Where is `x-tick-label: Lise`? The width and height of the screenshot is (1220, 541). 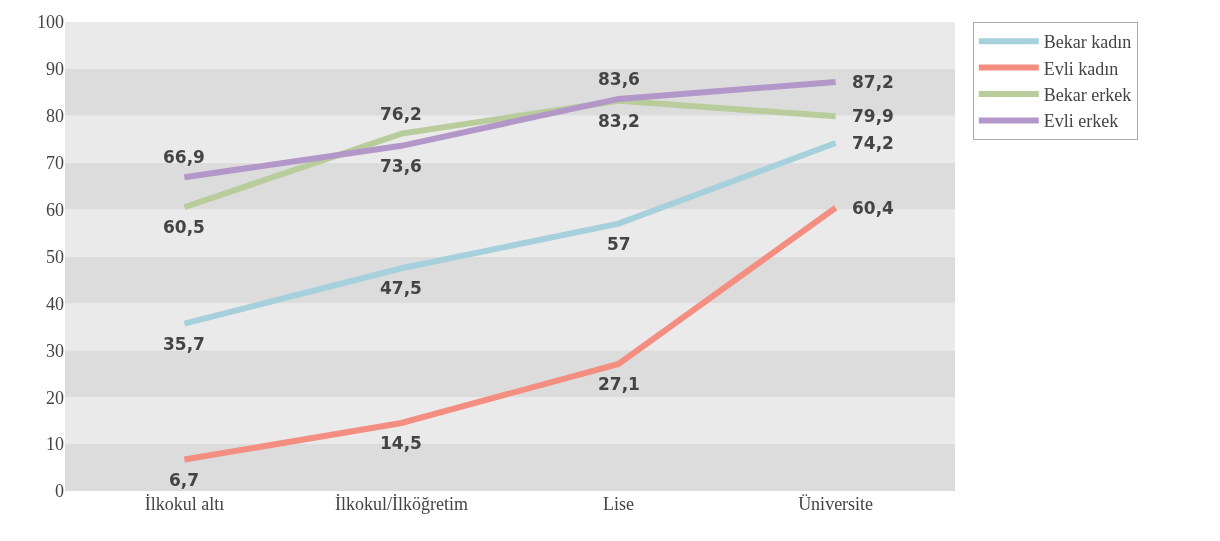 x-tick-label: Lise is located at coordinates (619, 504).